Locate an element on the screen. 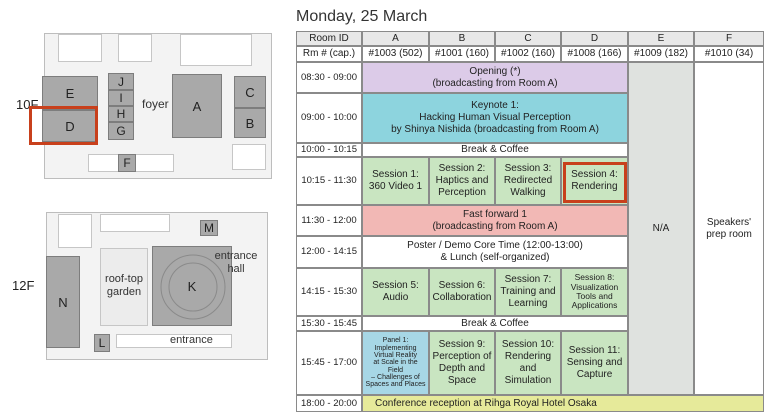  room-j: J is located at coordinates (121, 81).